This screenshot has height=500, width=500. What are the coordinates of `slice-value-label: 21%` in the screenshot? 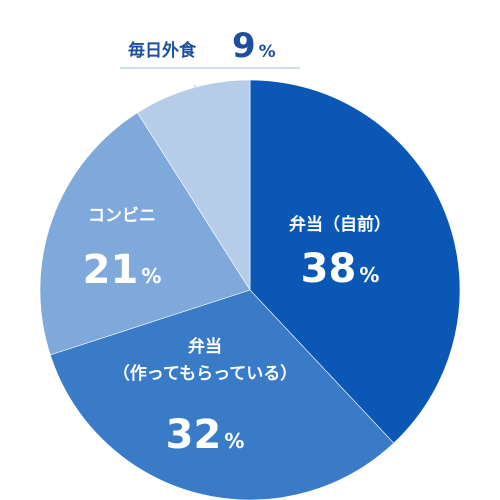 It's located at (122, 270).